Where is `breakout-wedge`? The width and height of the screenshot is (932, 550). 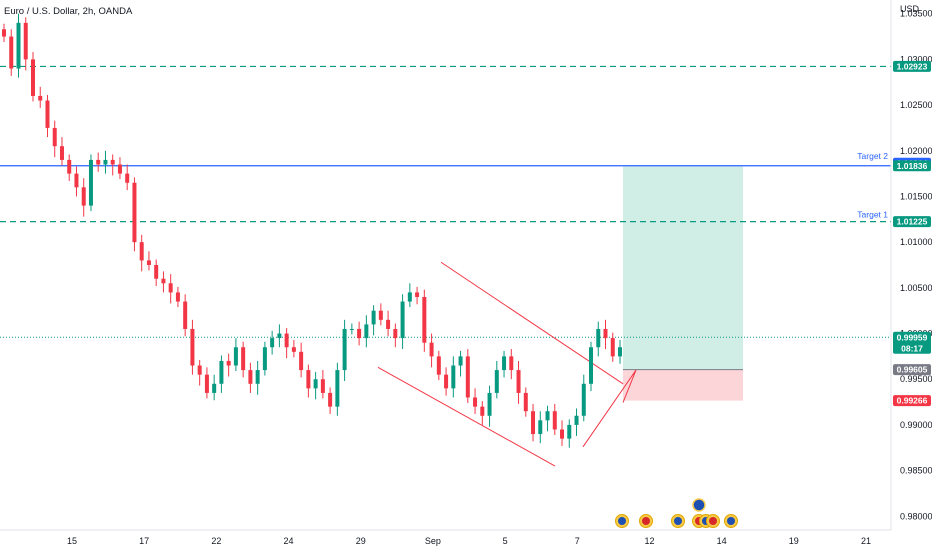
breakout-wedge is located at coordinates (609, 408).